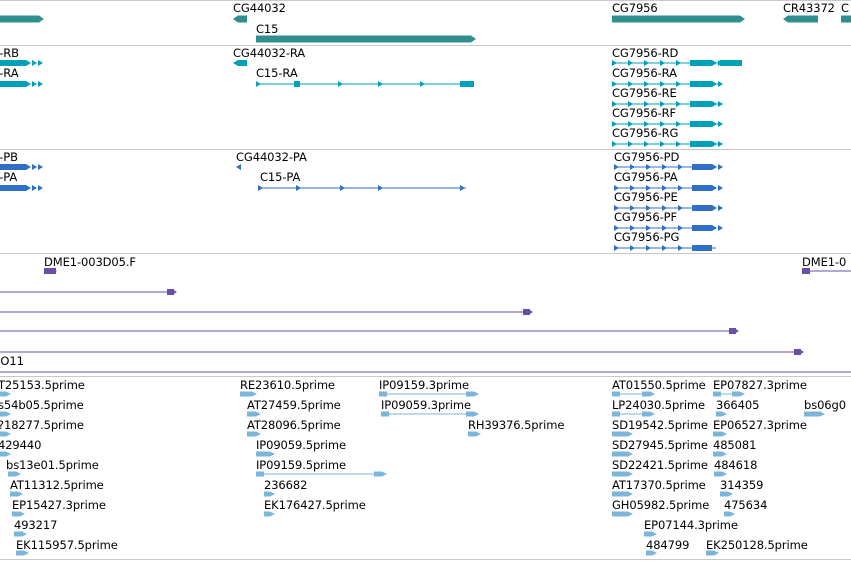  Describe the element at coordinates (28, 188) in the screenshot. I see `protein-left-exon-arrow` at that location.